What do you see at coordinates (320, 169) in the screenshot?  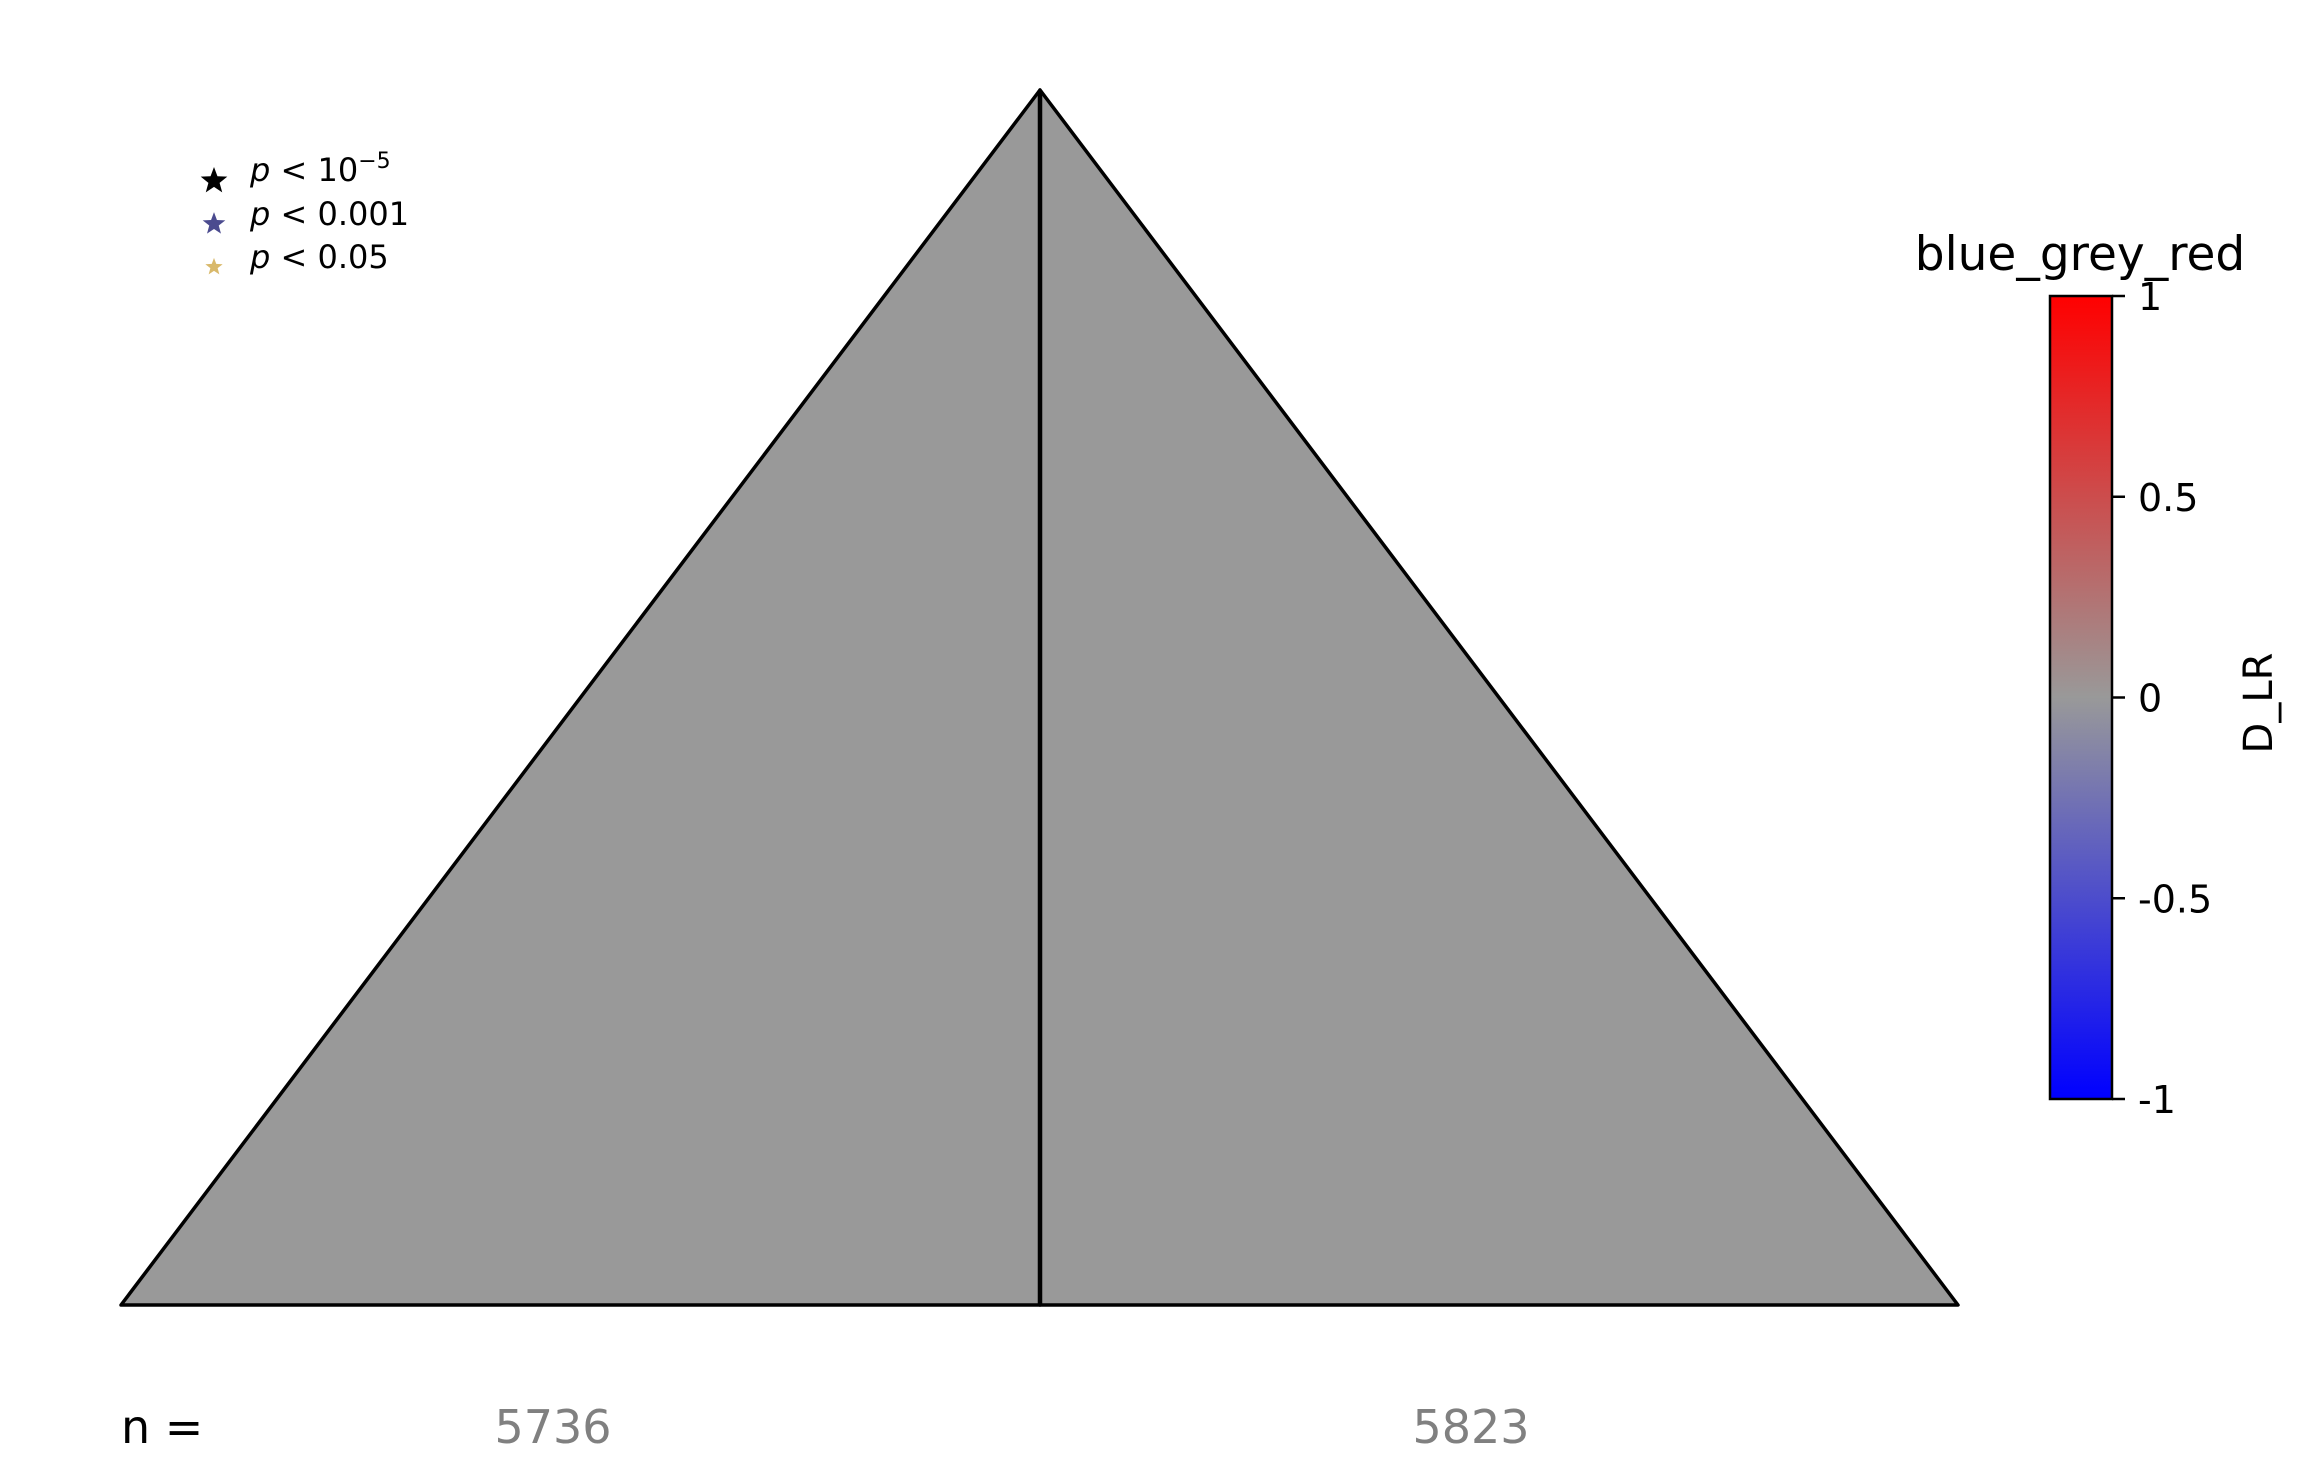 I see `legend-label: p < 10−5` at bounding box center [320, 169].